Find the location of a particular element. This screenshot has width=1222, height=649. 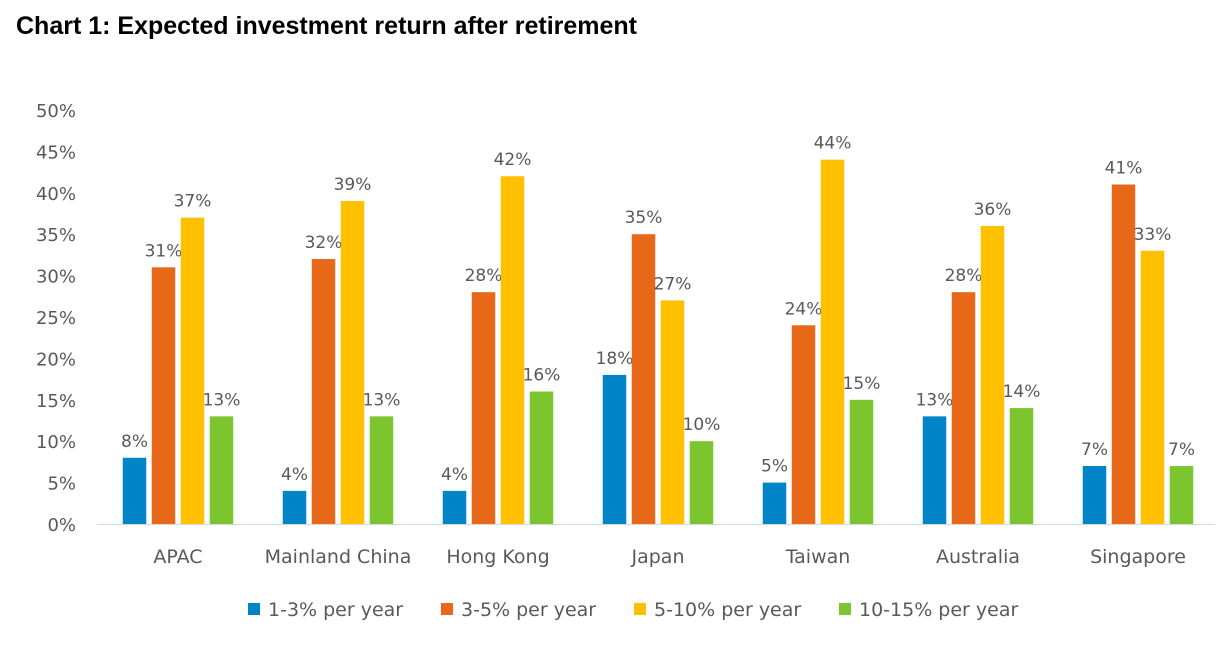

data-label: 33% is located at coordinates (1153, 235).